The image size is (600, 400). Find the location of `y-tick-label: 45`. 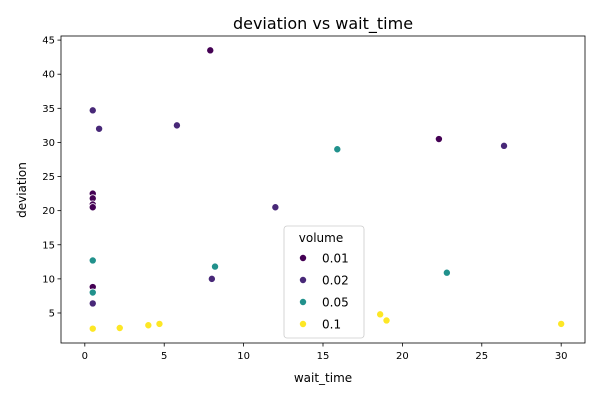

y-tick-label: 45 is located at coordinates (48, 41).